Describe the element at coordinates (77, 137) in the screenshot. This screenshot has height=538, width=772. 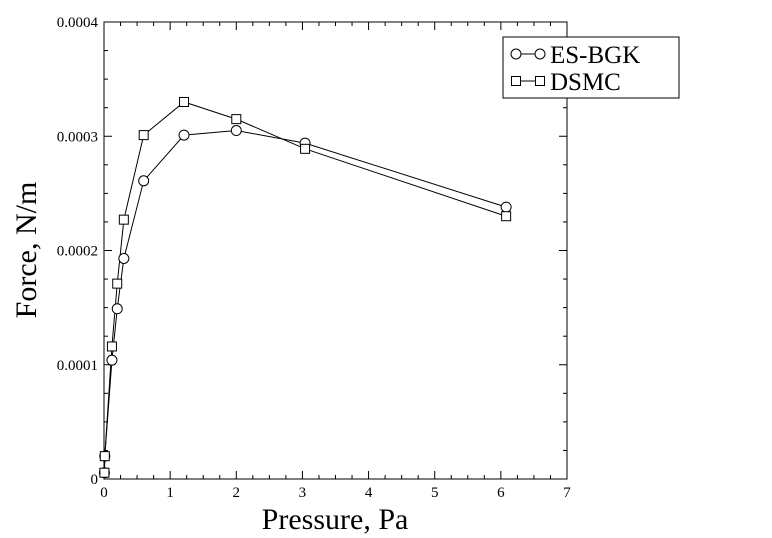
I see `y-tick-label: 0.0003` at that location.